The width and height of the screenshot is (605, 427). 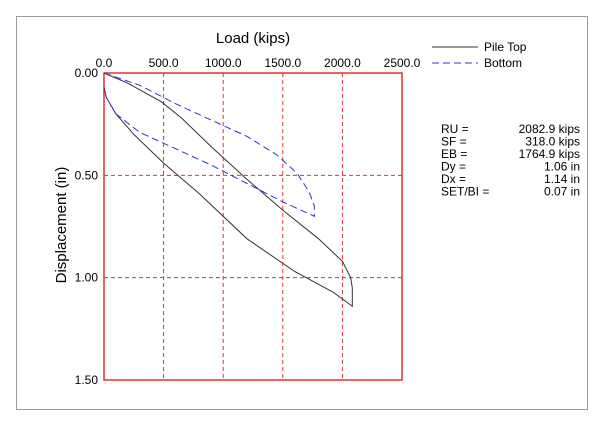 What do you see at coordinates (453, 167) in the screenshot?
I see `result-label: Dy =` at bounding box center [453, 167].